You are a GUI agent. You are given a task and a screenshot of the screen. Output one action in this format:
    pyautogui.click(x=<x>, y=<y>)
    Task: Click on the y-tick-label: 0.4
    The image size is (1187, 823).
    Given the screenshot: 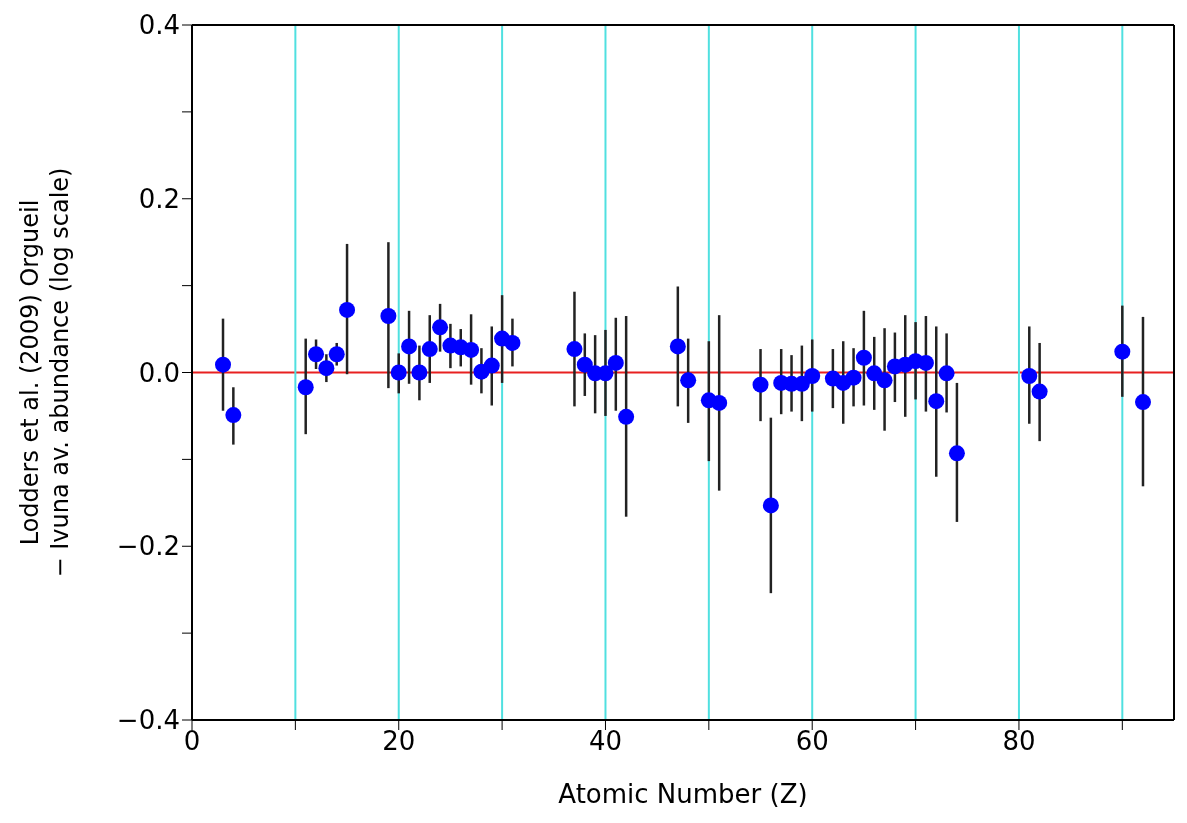 What is the action you would take?
    pyautogui.click(x=159, y=25)
    